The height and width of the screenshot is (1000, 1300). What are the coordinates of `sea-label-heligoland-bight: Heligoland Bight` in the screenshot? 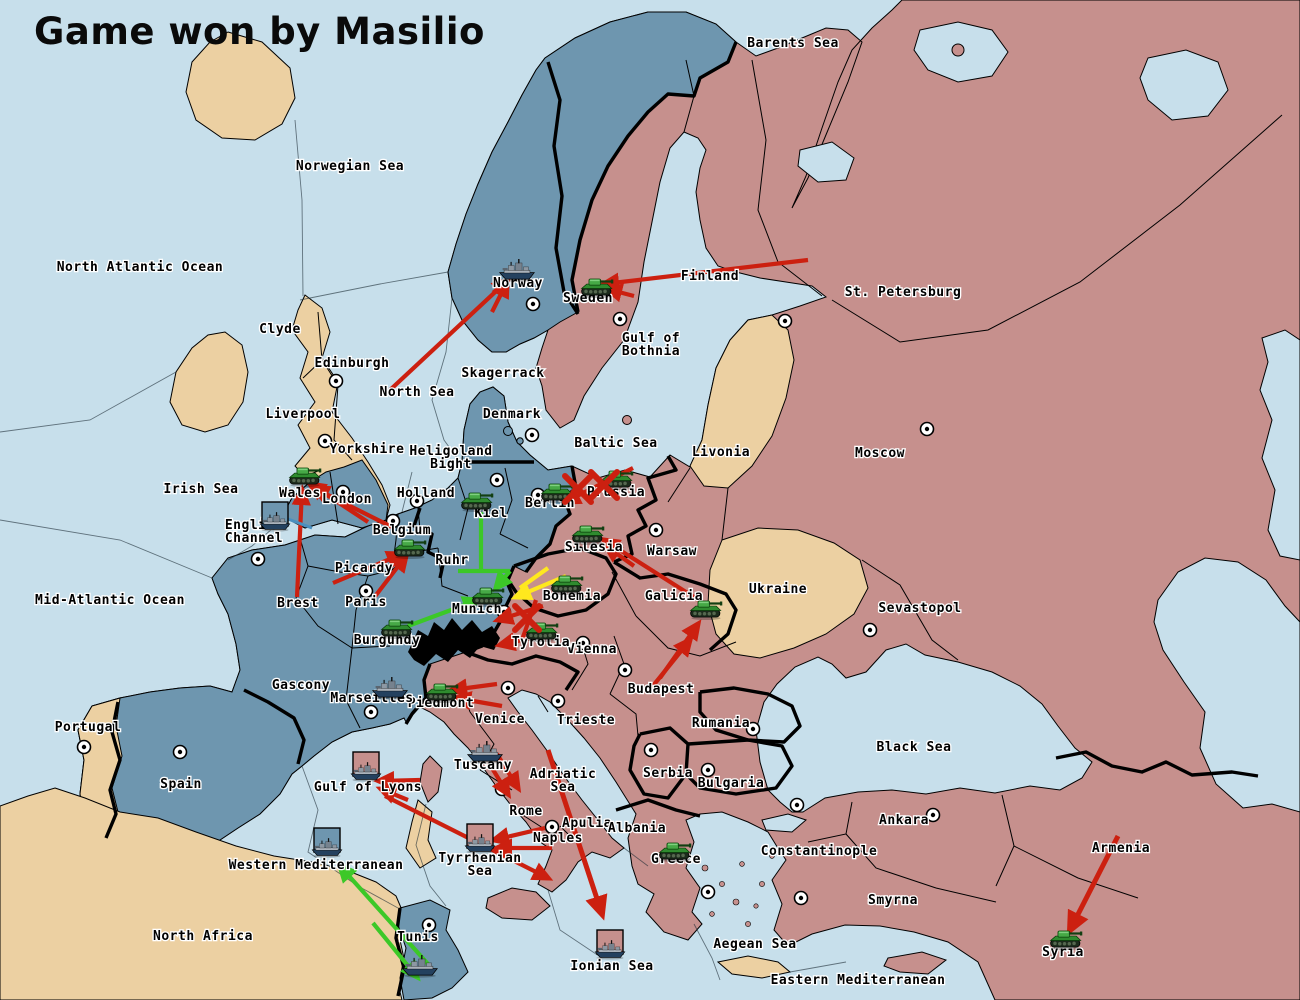 It's located at (450, 458).